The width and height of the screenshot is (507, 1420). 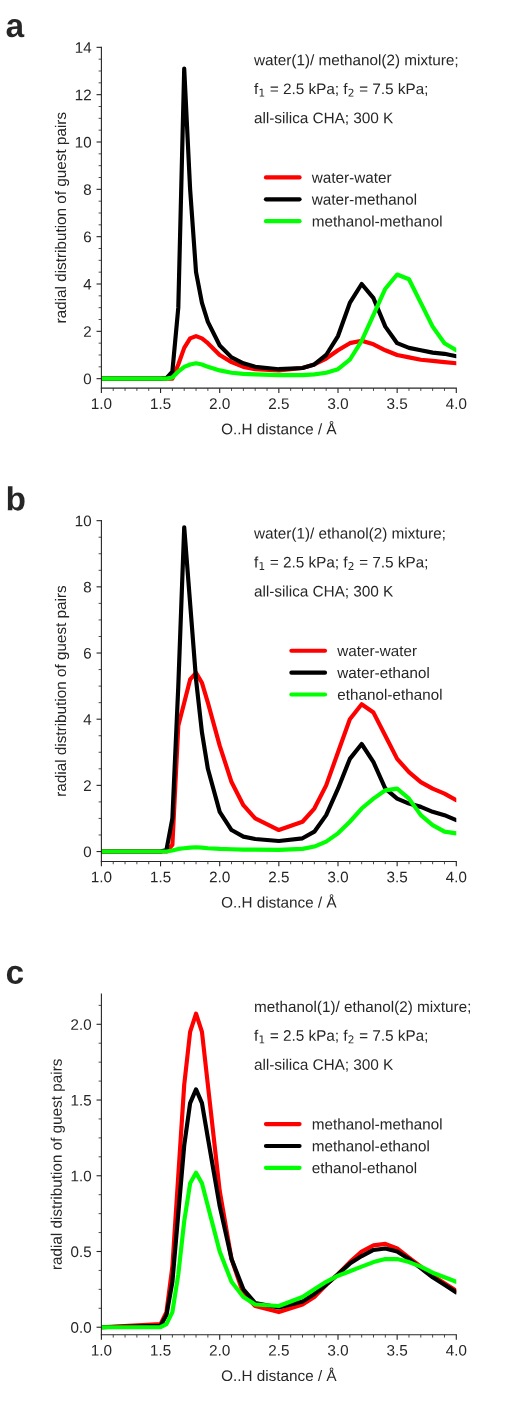 I want to click on y-tick-label: 0.0, so click(x=81, y=1327).